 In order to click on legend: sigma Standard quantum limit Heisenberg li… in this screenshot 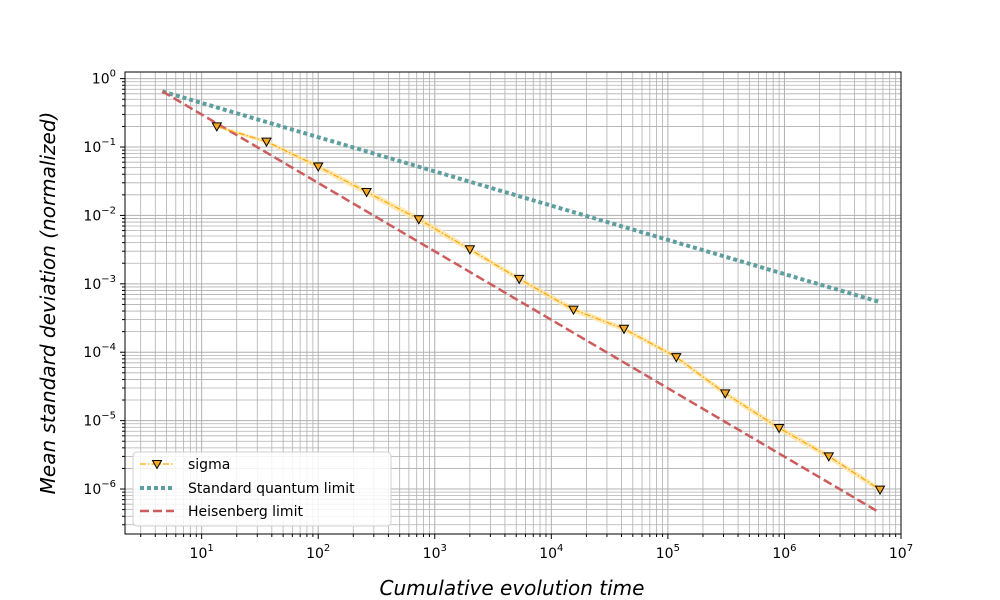, I will do `click(262, 489)`.